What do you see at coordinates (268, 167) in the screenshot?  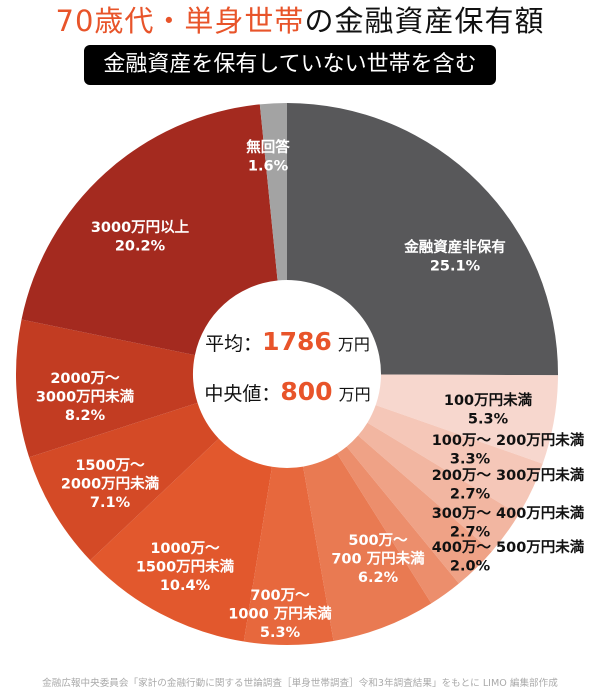 I see `slice-value-label: 1.6%` at bounding box center [268, 167].